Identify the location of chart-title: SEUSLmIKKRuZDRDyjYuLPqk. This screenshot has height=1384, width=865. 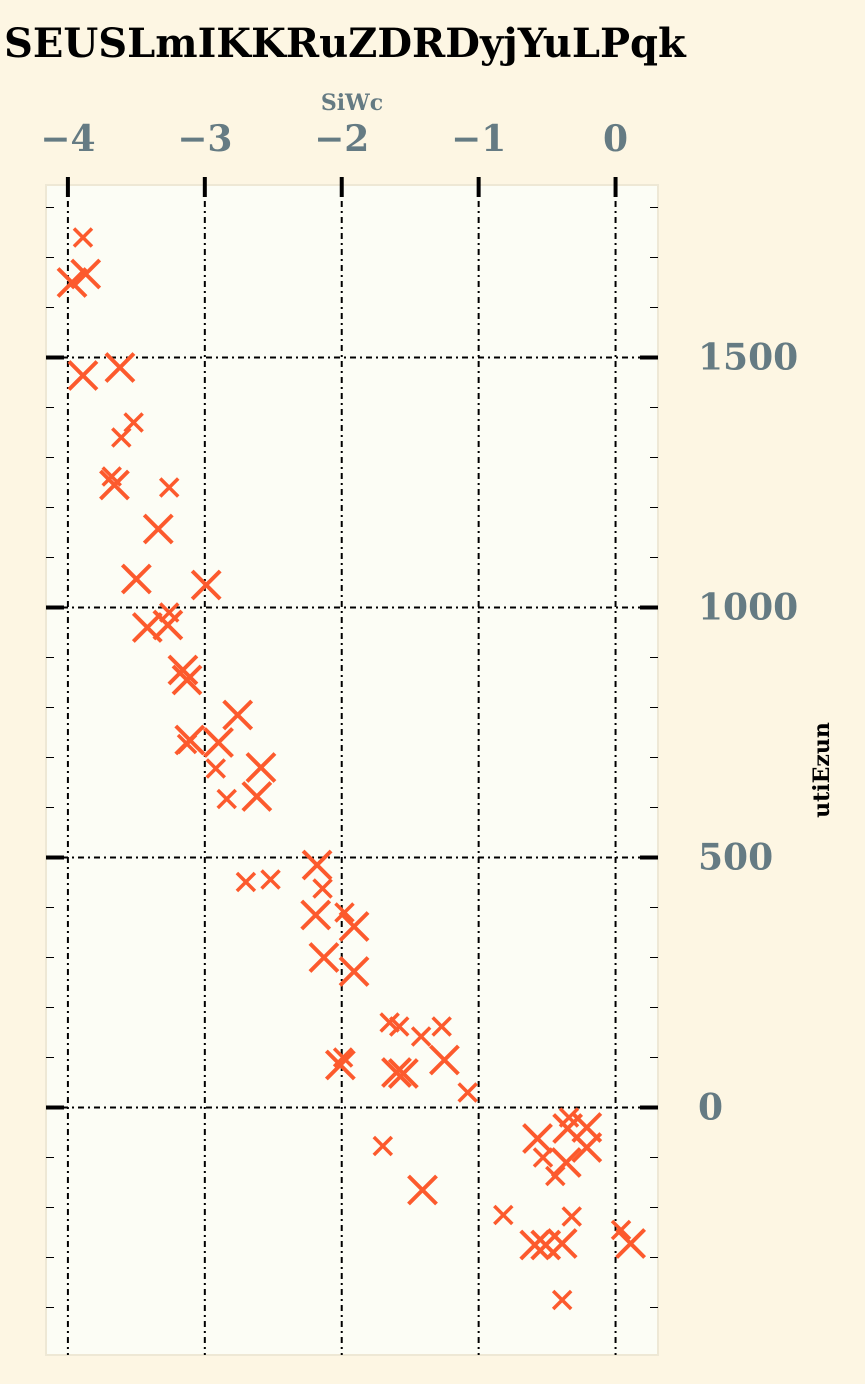
(345, 43).